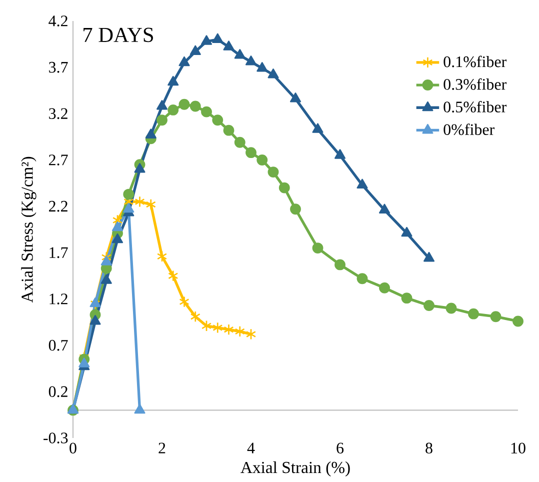 This screenshot has width=539, height=482. Describe the element at coordinates (469, 130) in the screenshot. I see `legend-label: 0%fiber` at that location.